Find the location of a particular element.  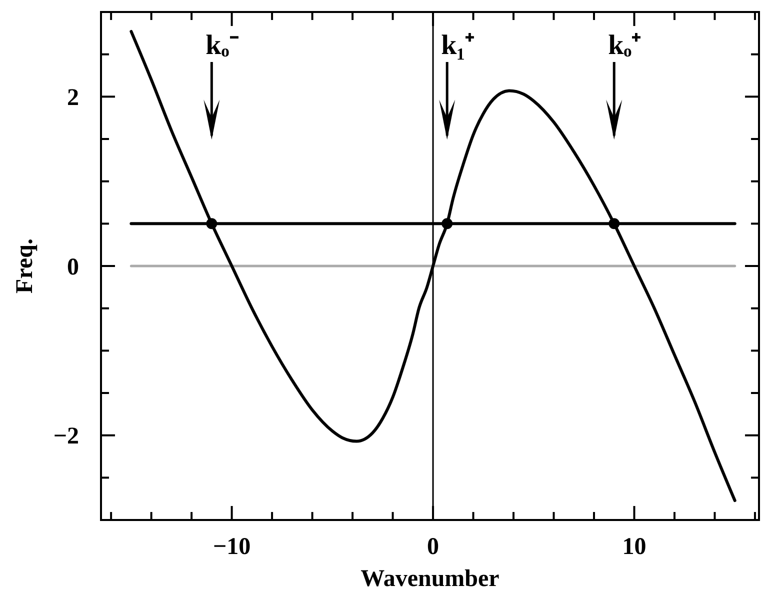

annotation: kₒ⁻ is located at coordinates (222, 45).